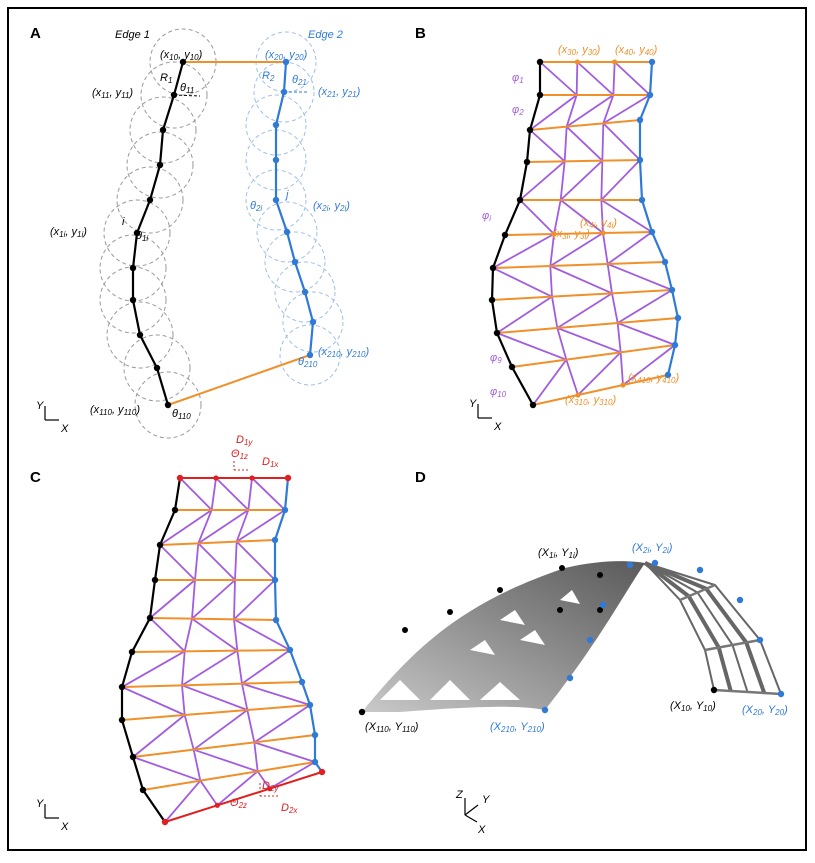 The image size is (815, 863). What do you see at coordinates (68, 232) in the screenshot?
I see `label: (x1i, y1i)` at bounding box center [68, 232].